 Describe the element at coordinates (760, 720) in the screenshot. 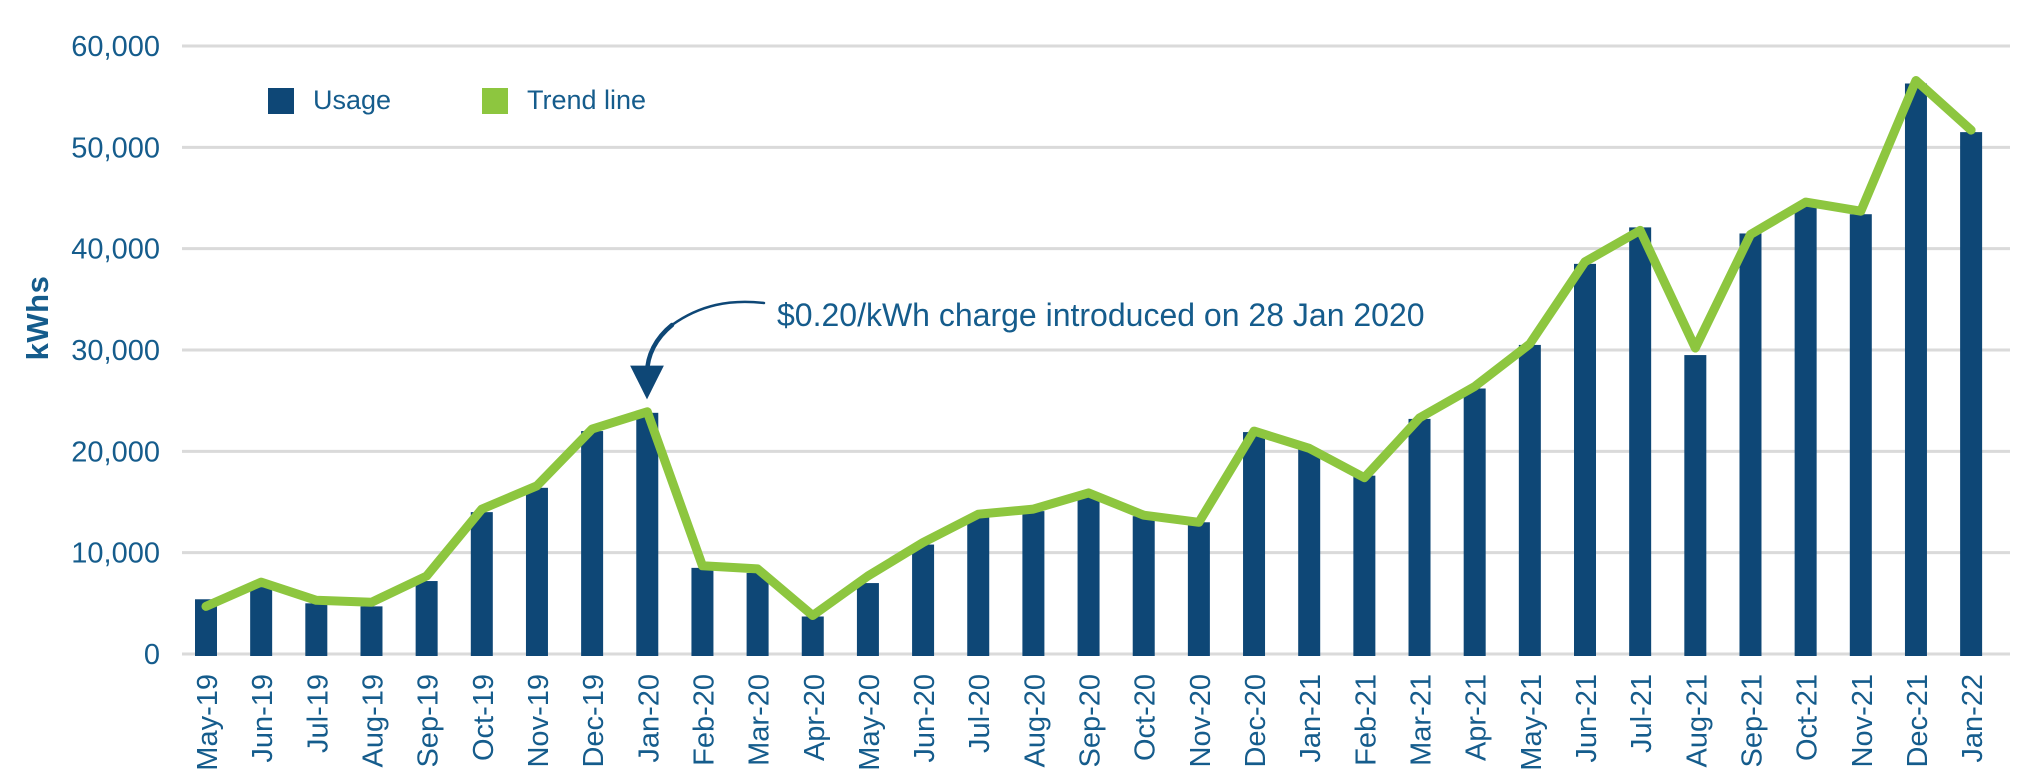

I see `x-tick-label: Mar-20` at that location.